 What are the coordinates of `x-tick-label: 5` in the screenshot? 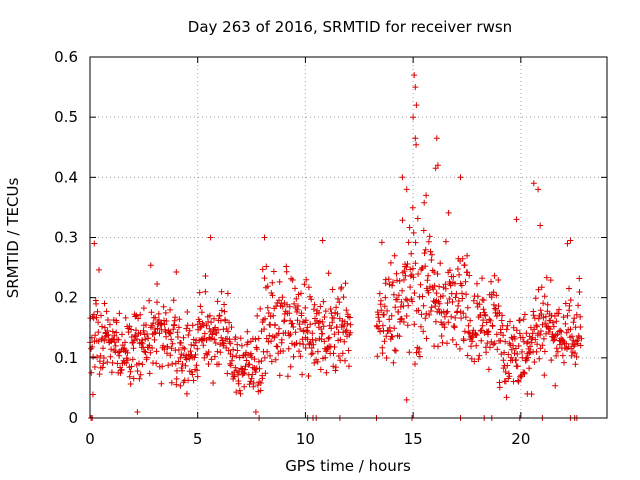 It's located at (198, 439).